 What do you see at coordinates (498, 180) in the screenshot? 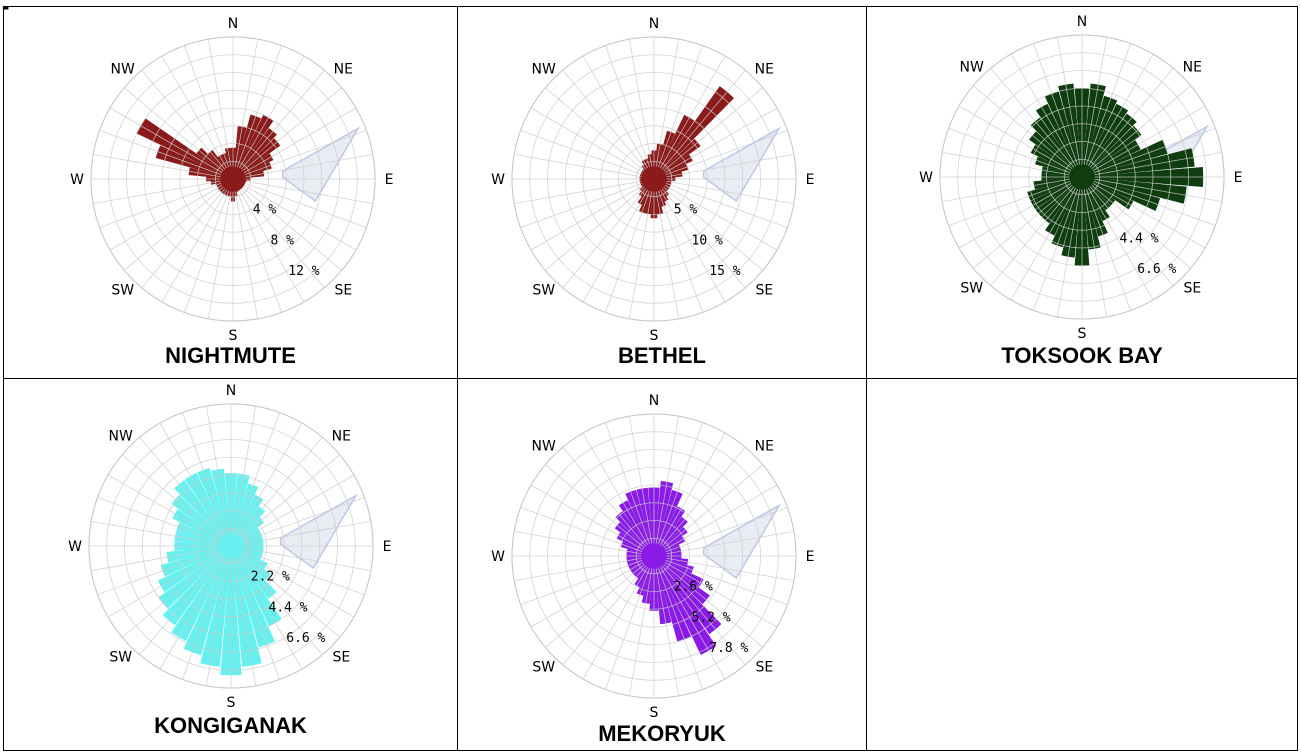
I see `compass-label-w: W` at bounding box center [498, 180].